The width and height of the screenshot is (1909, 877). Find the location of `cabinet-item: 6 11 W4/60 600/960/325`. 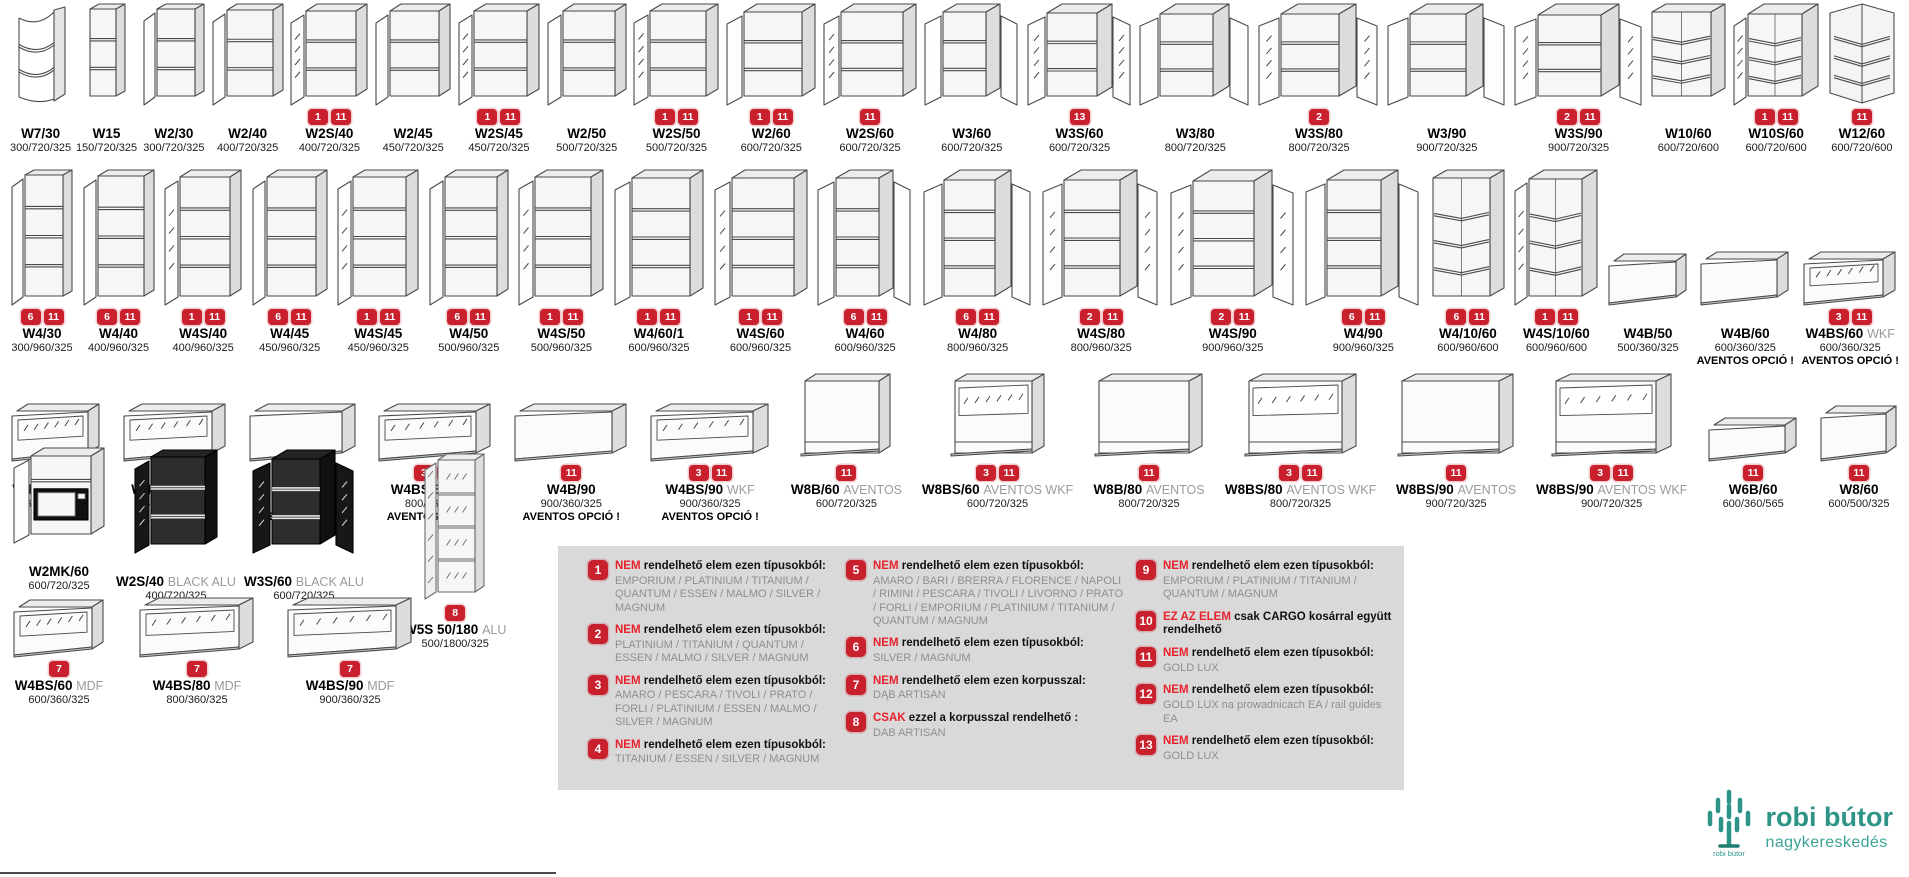

cabinet-item: 6 11 W4/60 600/960/325 is located at coordinates (865, 268).